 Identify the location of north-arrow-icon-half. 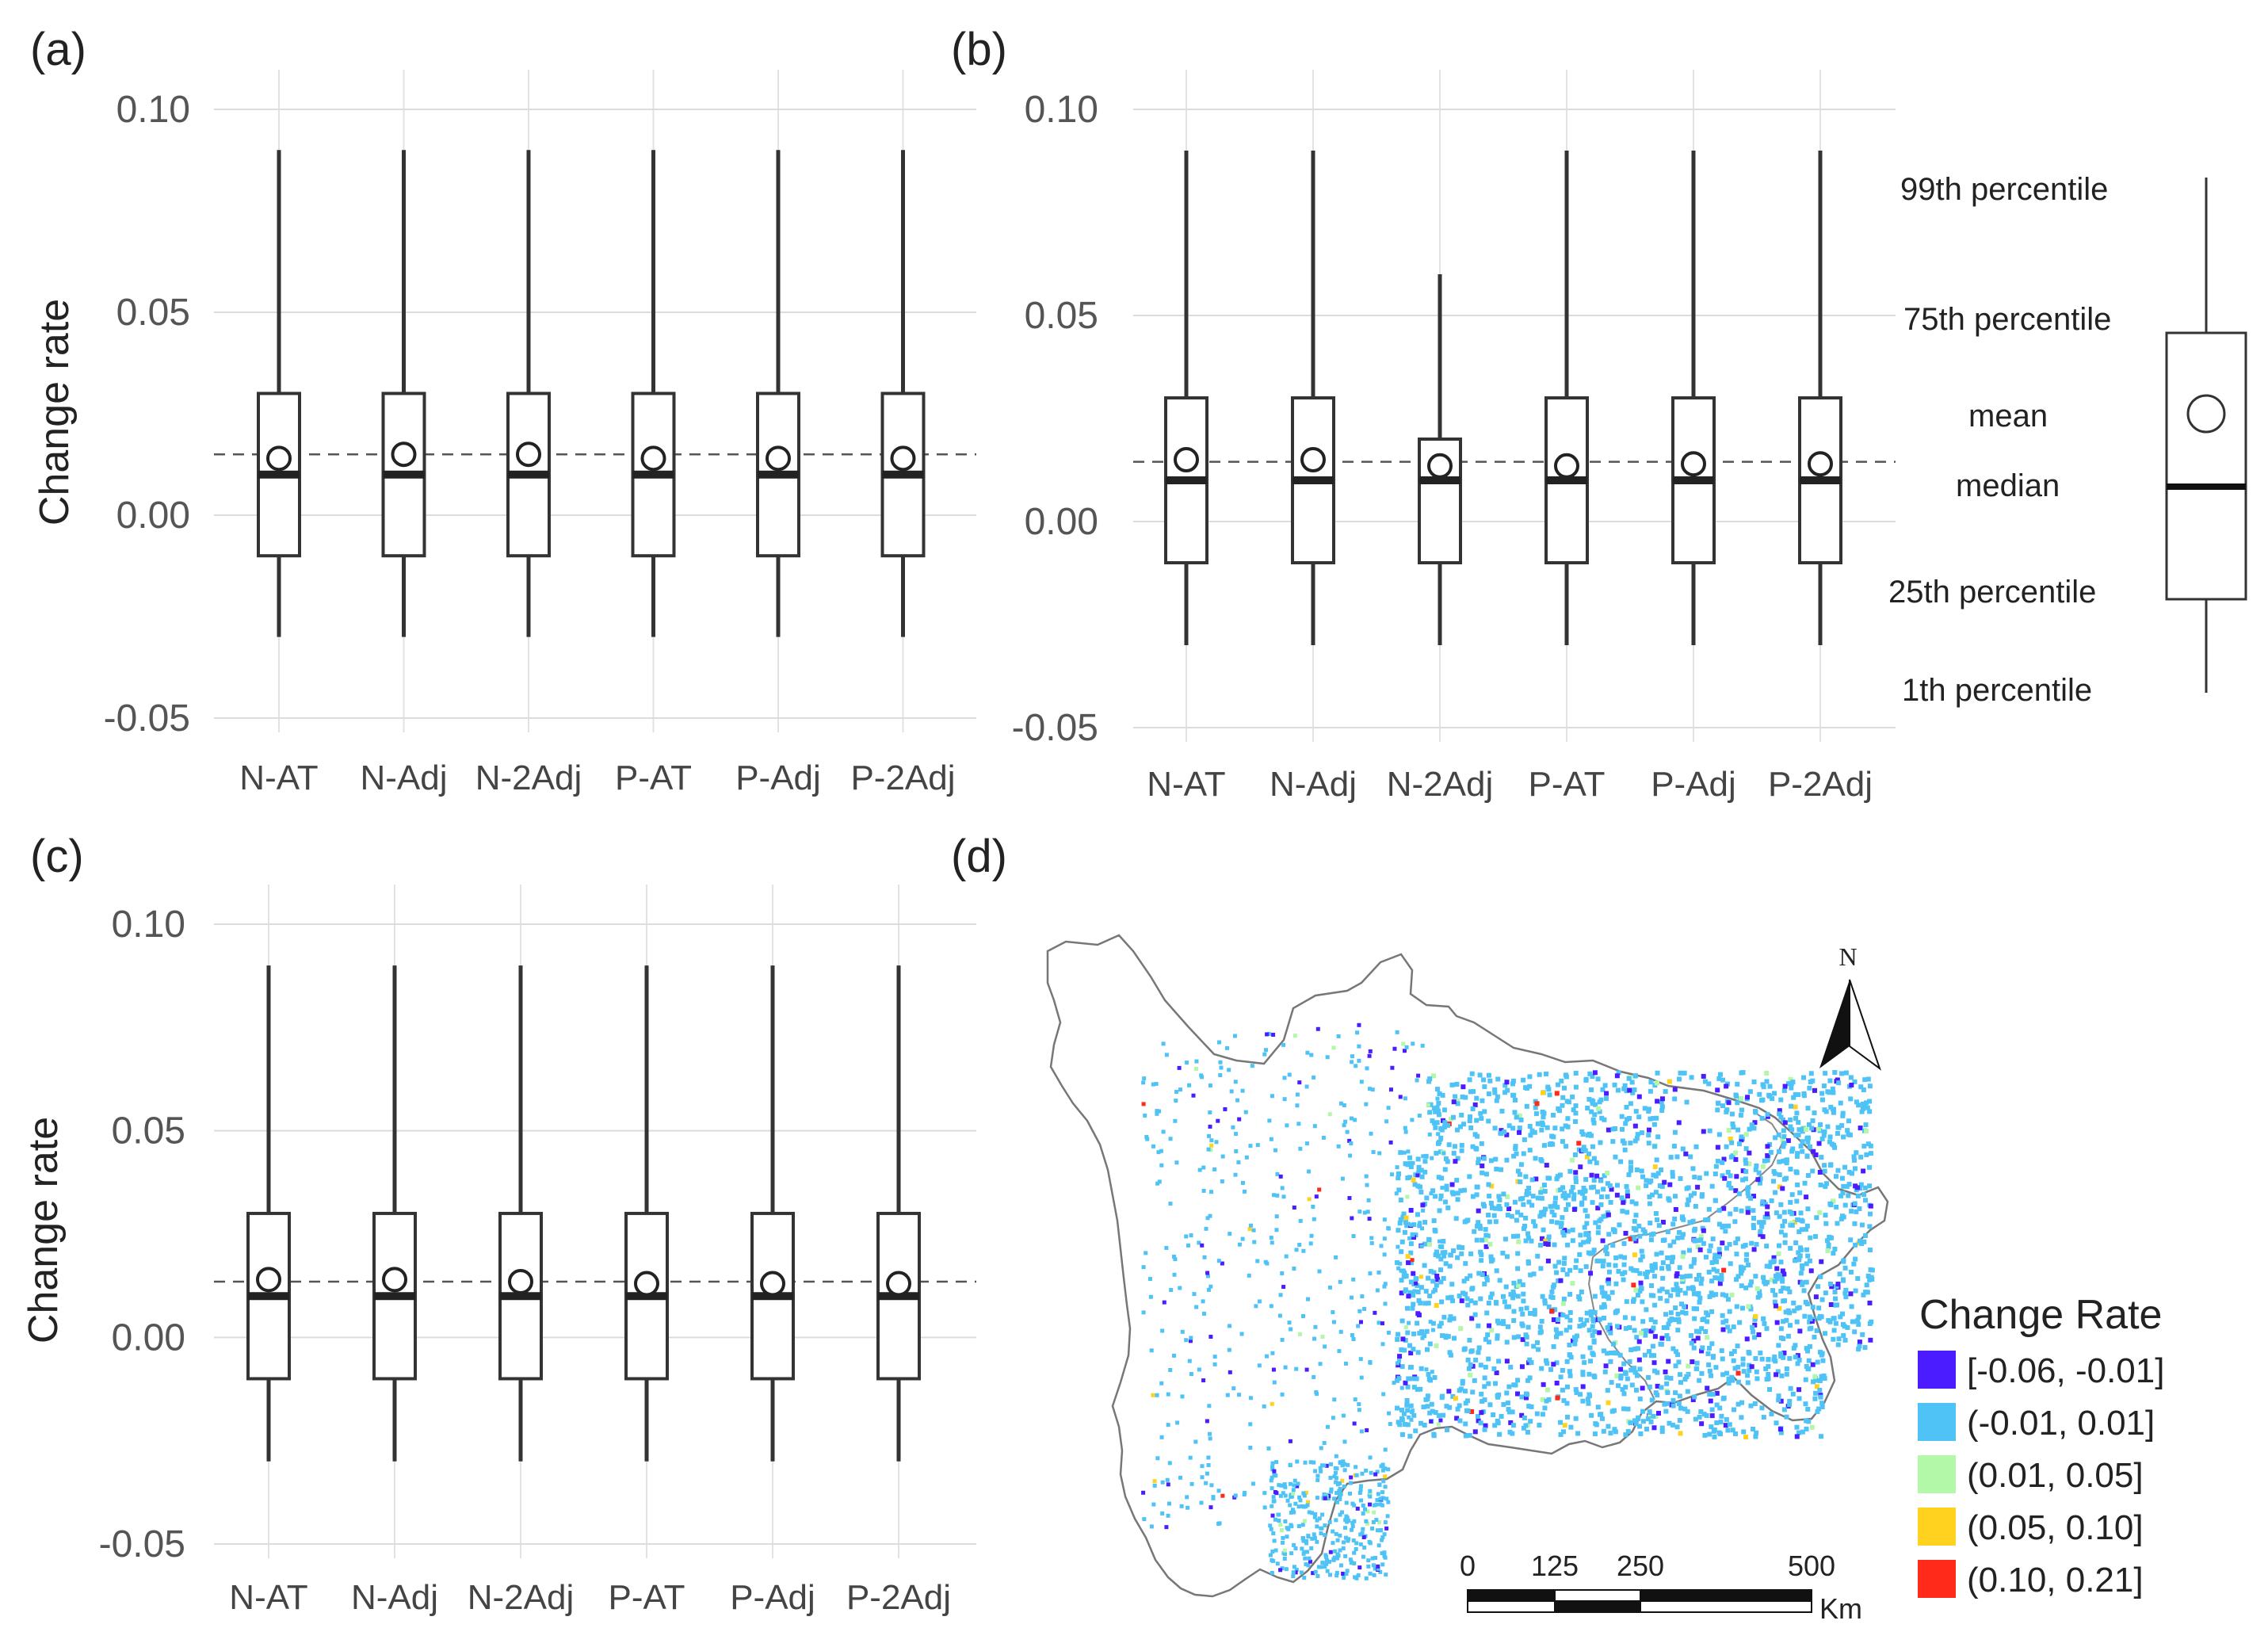
(1865, 1025).